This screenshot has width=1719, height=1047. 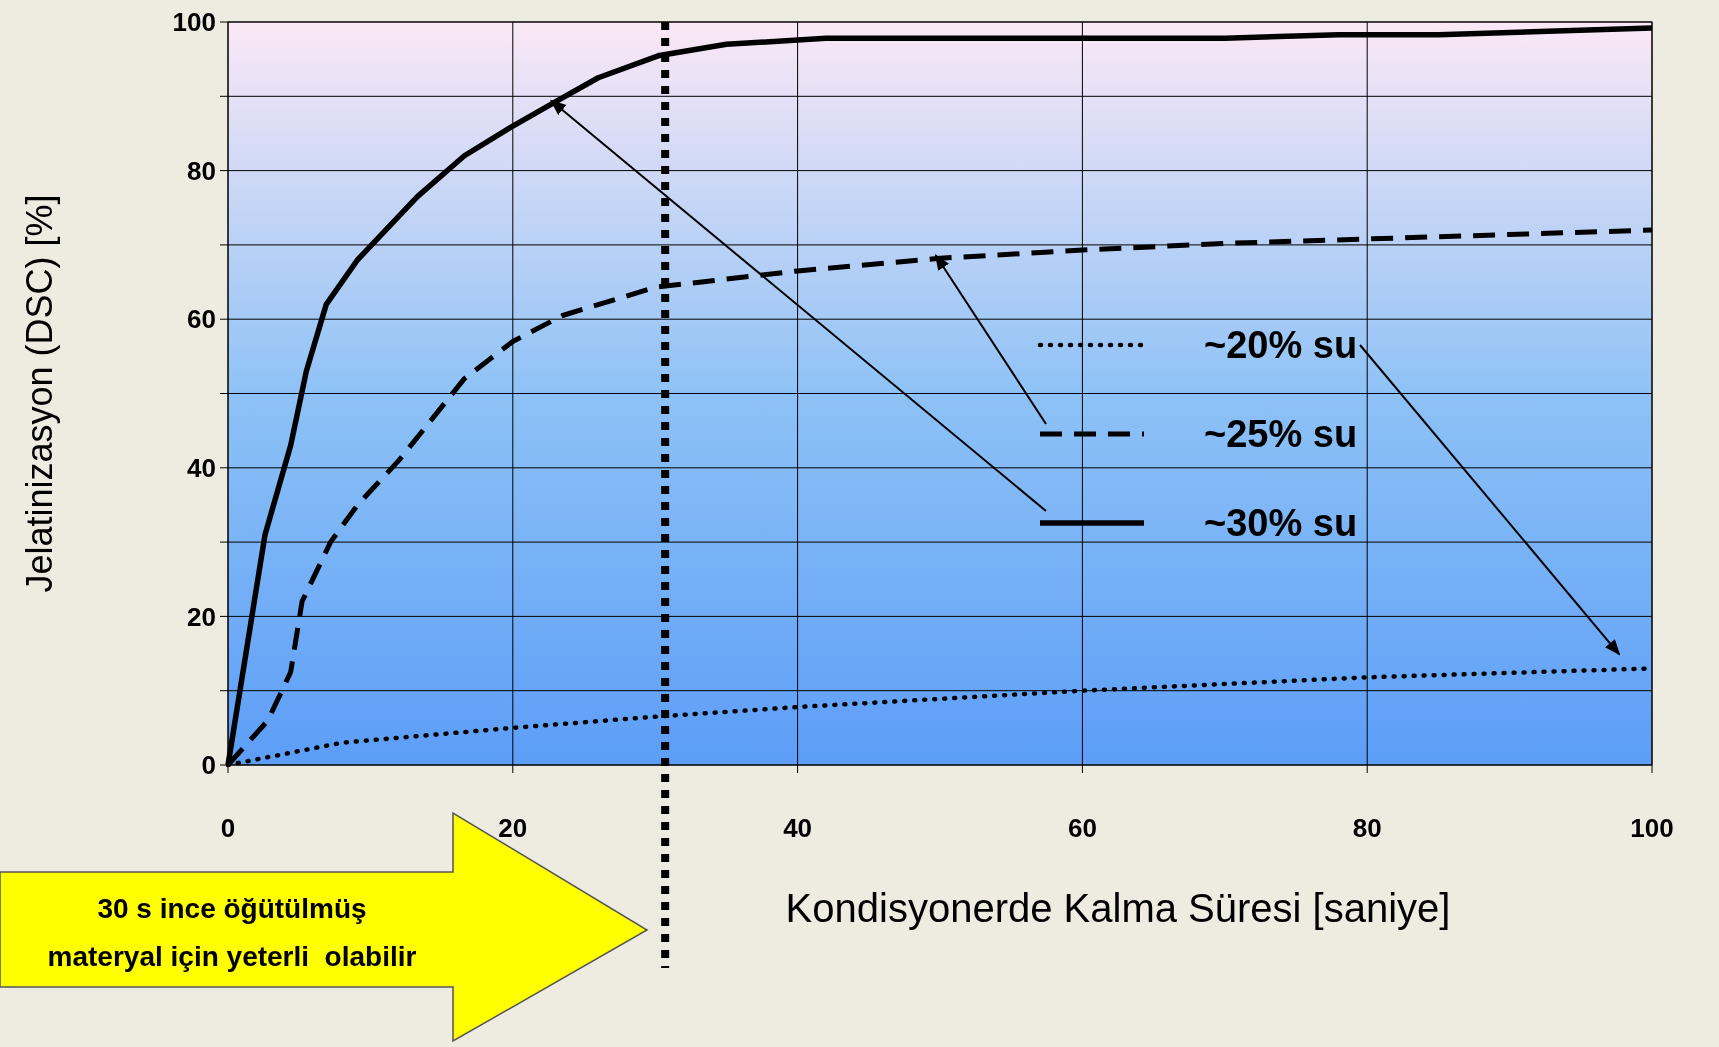 What do you see at coordinates (201, 319) in the screenshot?
I see `y-tick-label: 60` at bounding box center [201, 319].